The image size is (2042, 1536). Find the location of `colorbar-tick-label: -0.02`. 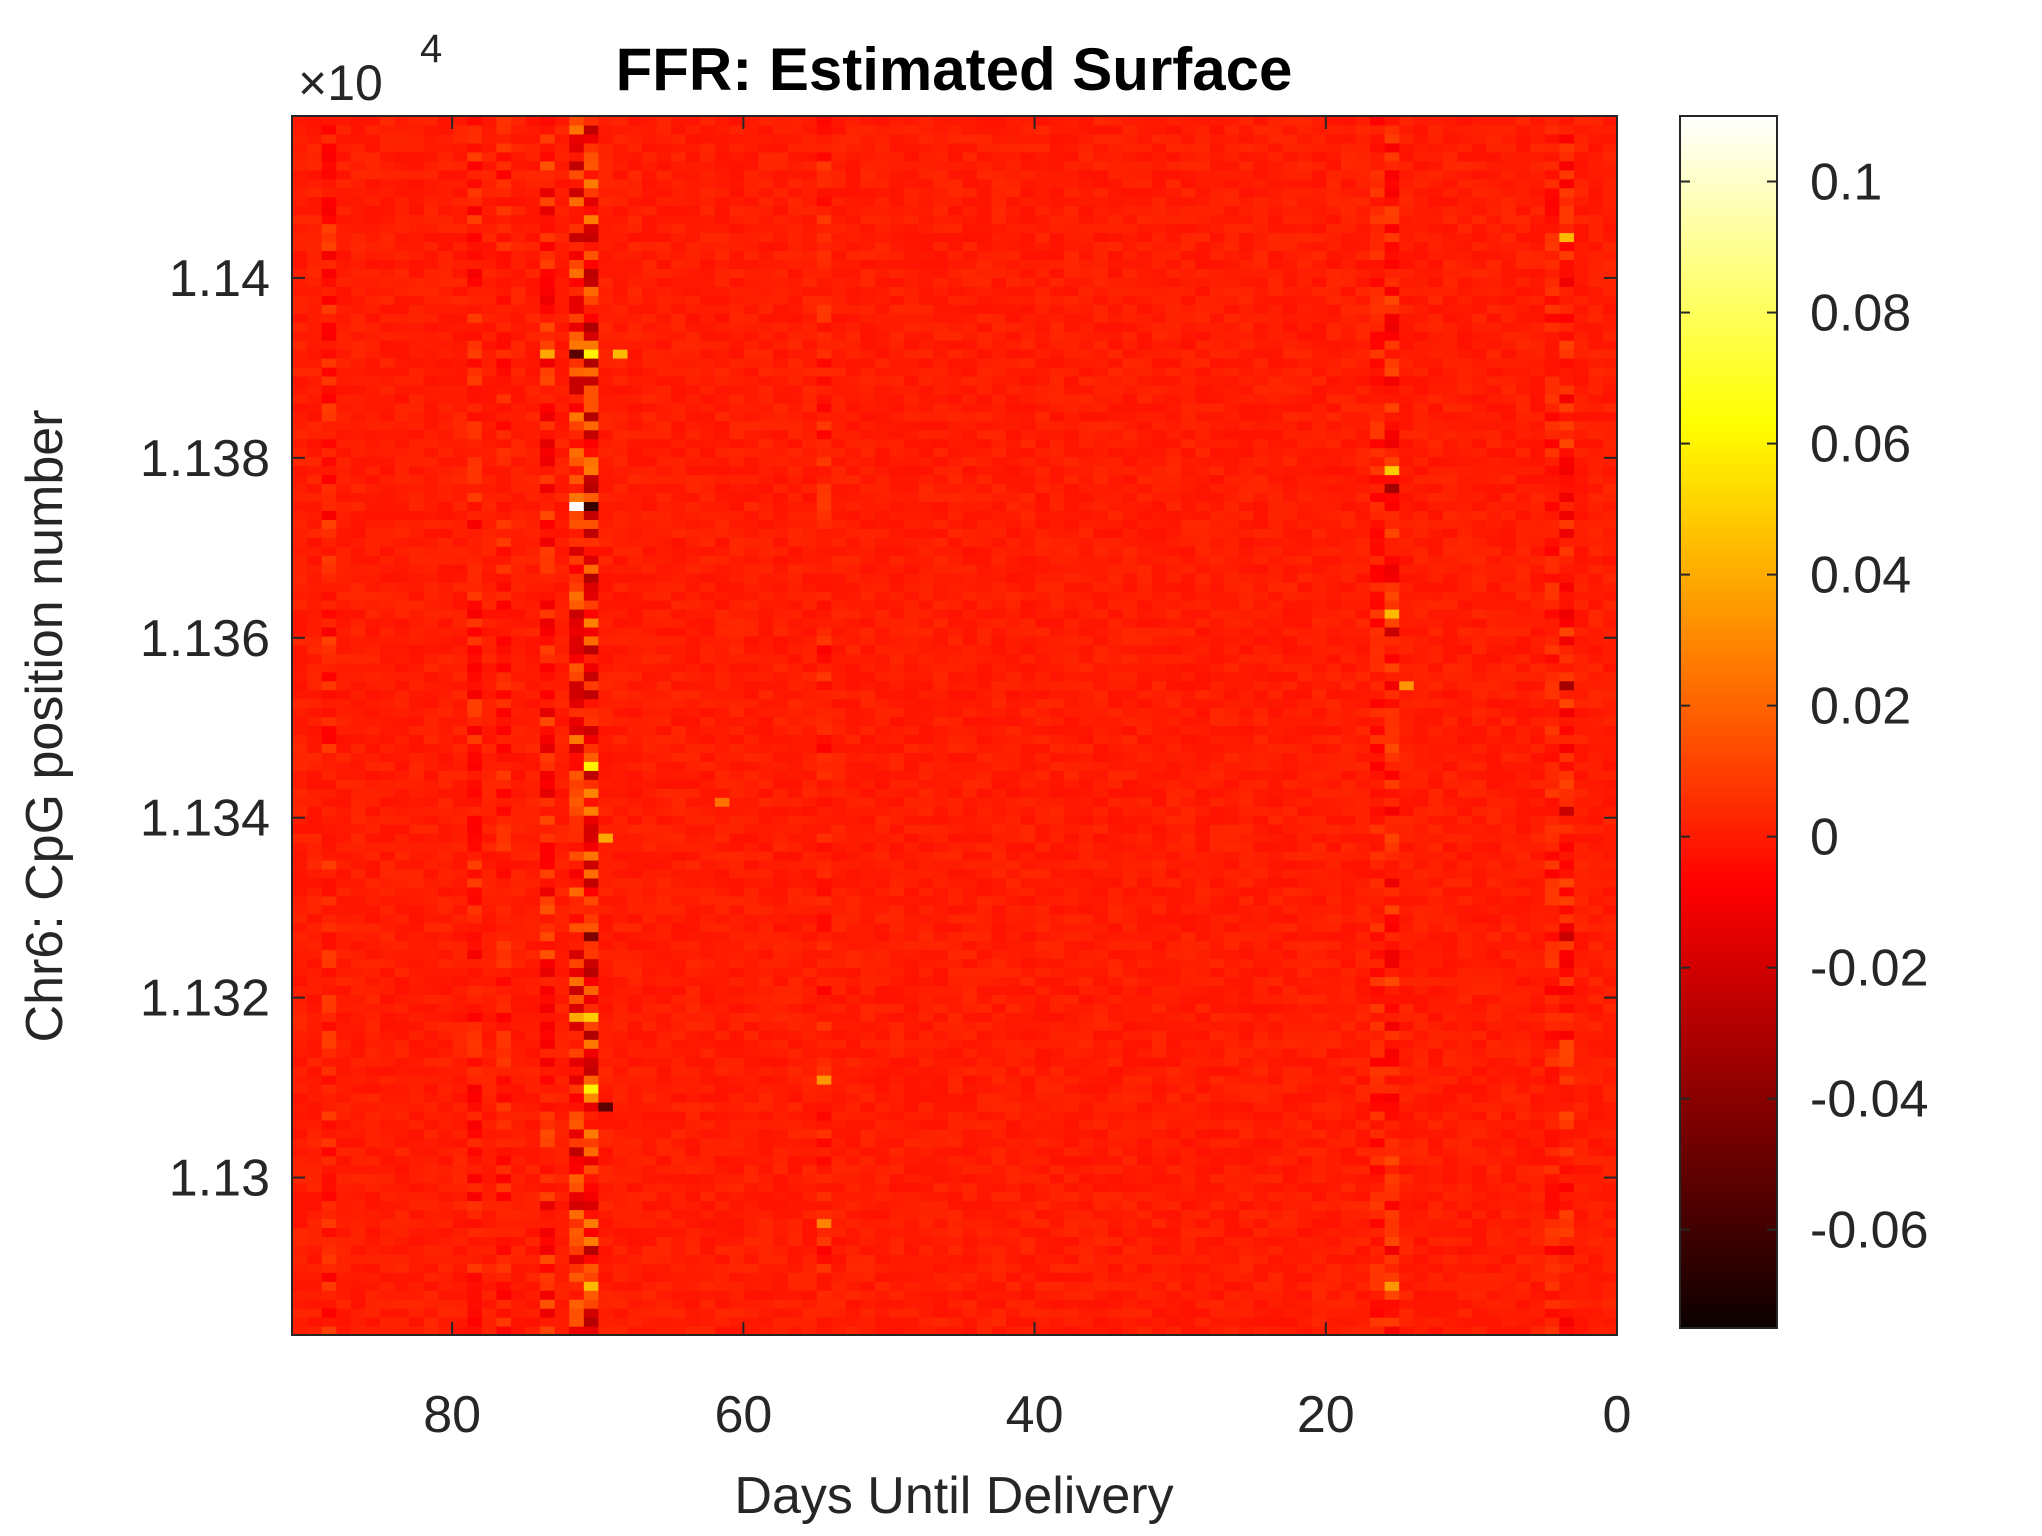

colorbar-tick-label: -0.02 is located at coordinates (1869, 969).